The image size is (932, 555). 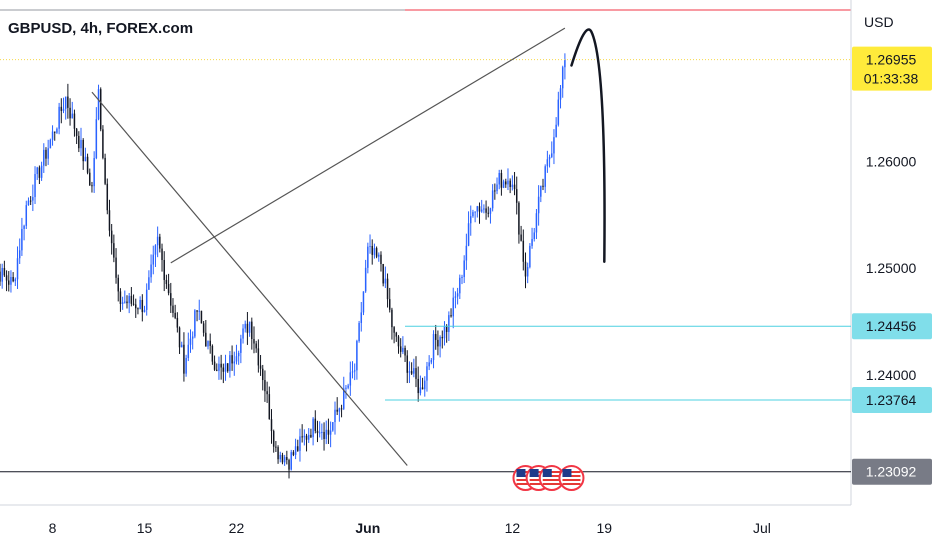 What do you see at coordinates (145, 528) in the screenshot?
I see `time-tick-label: 15` at bounding box center [145, 528].